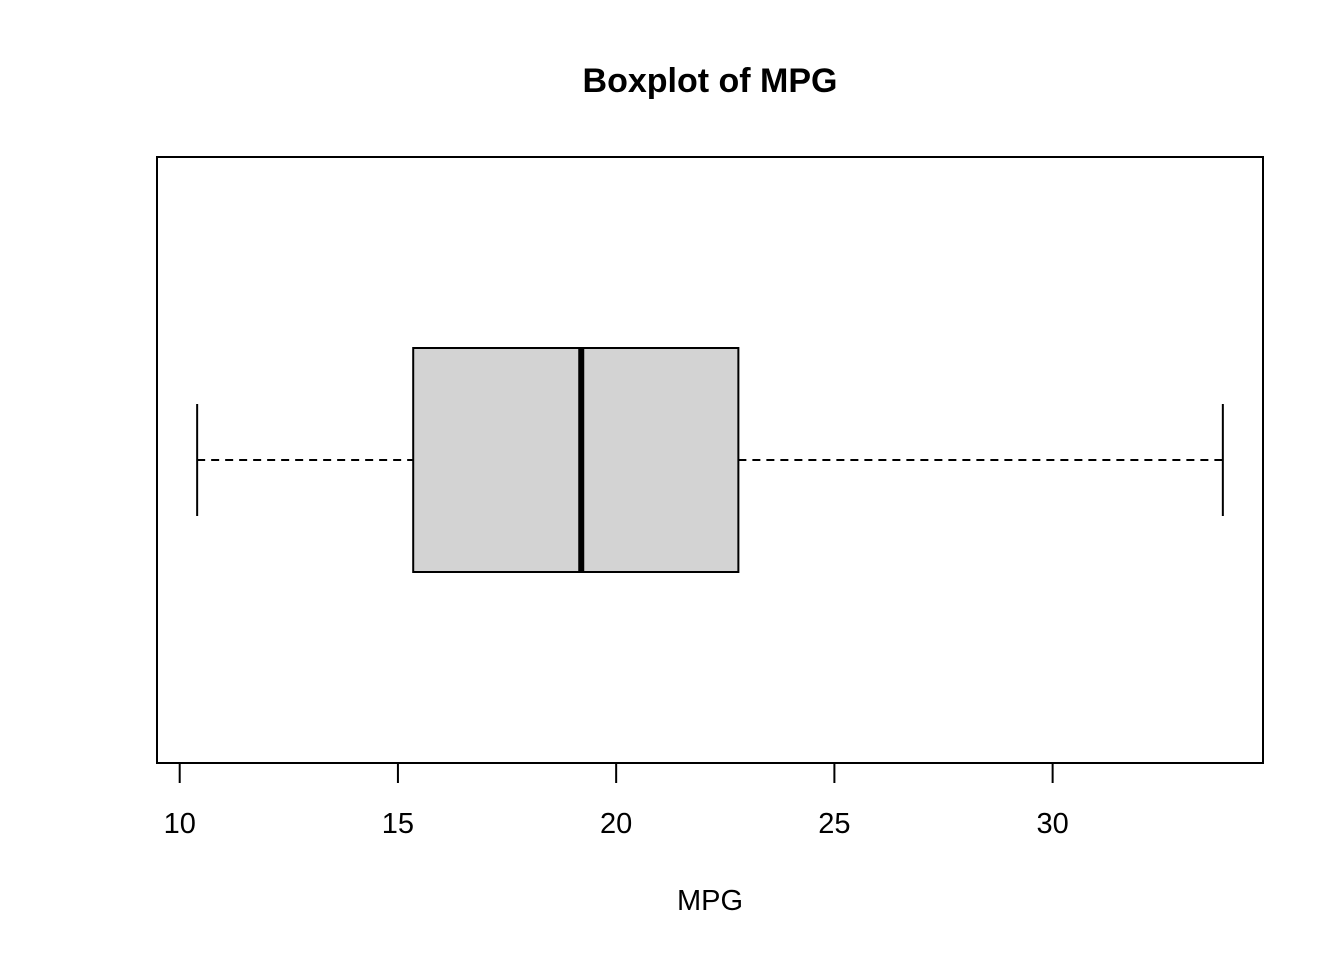  I want to click on iqr-box, so click(576, 460).